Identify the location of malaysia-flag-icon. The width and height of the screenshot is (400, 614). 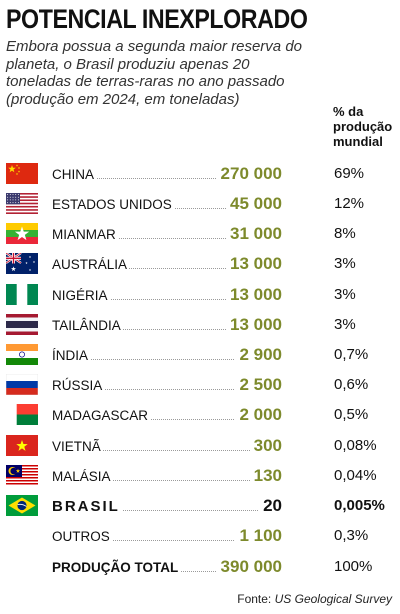
(22, 475).